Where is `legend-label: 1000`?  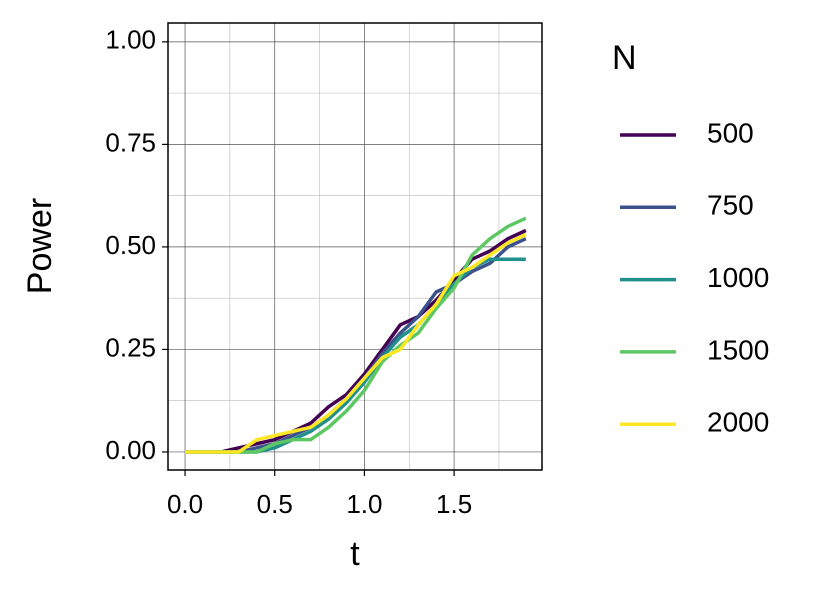
legend-label: 1000 is located at coordinates (738, 277).